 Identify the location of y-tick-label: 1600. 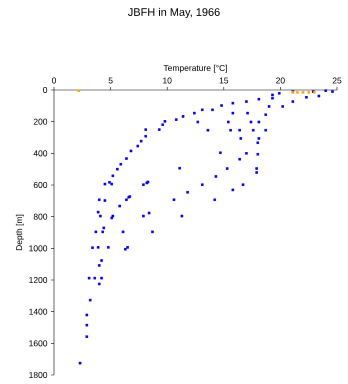
(38, 343).